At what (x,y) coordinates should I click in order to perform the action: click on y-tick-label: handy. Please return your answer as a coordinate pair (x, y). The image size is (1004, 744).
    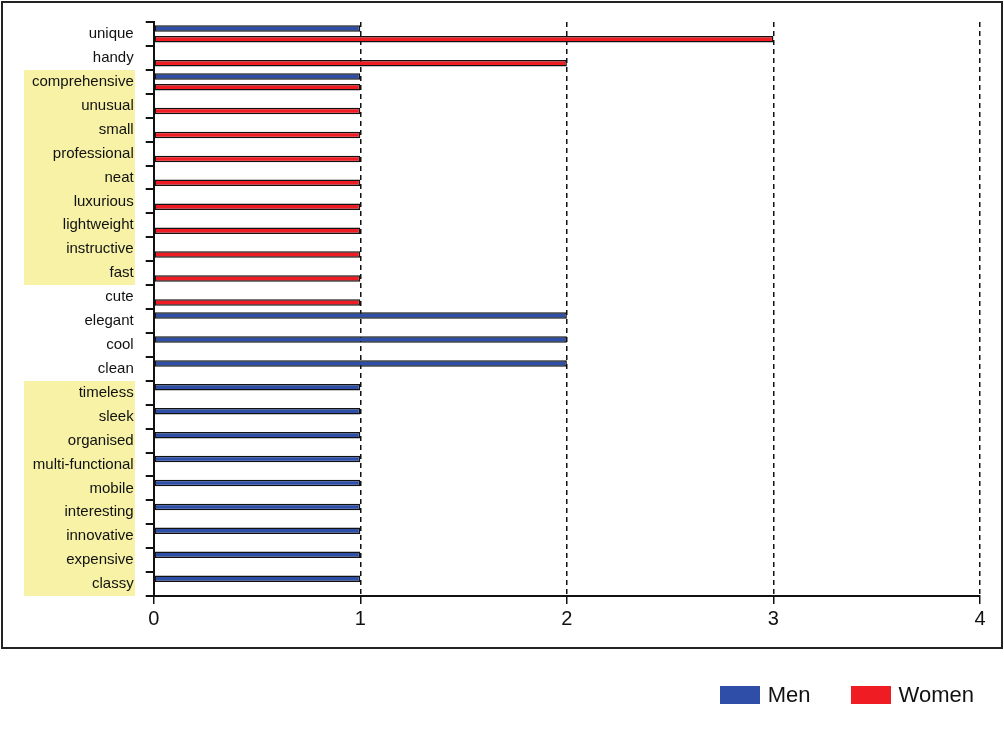
    Looking at the image, I should click on (113, 57).